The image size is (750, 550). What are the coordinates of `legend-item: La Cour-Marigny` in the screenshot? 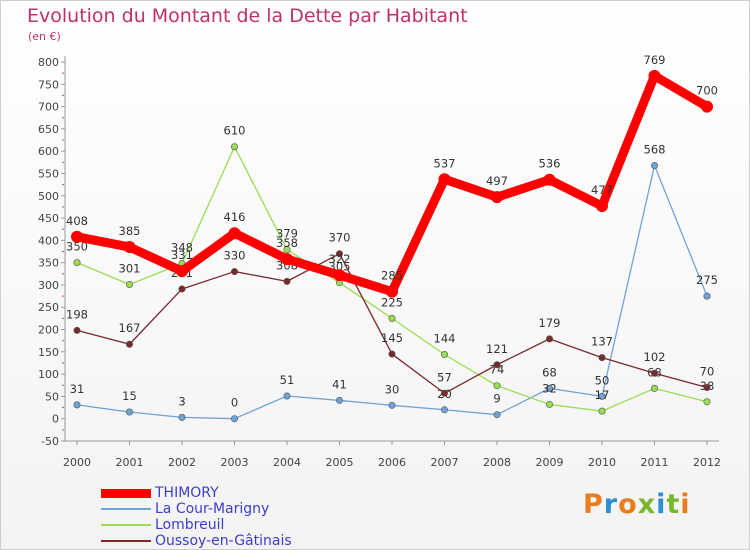 It's located at (196, 509).